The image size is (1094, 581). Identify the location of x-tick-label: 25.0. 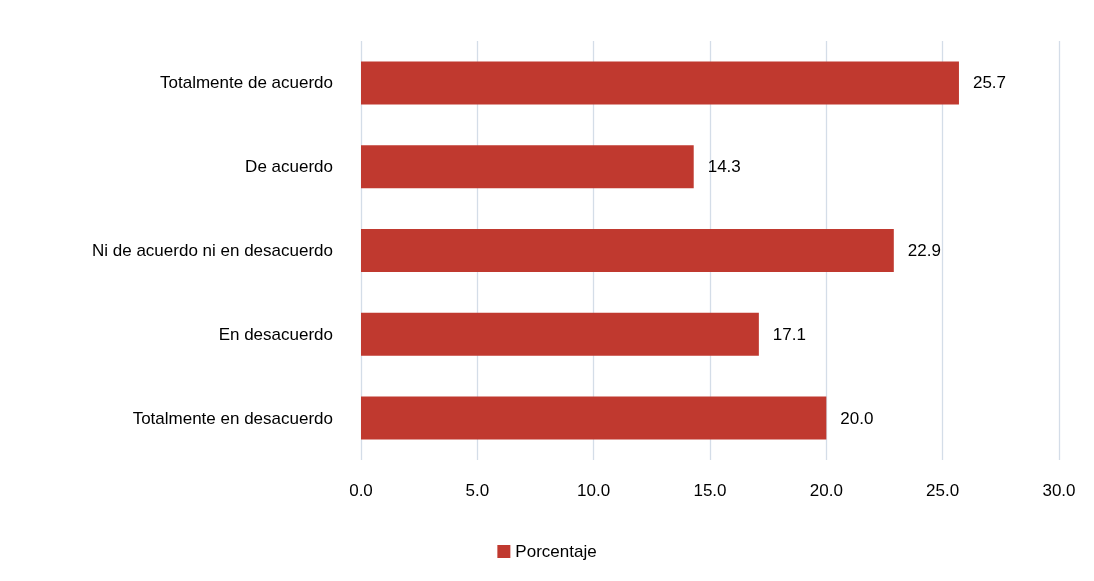
(943, 490).